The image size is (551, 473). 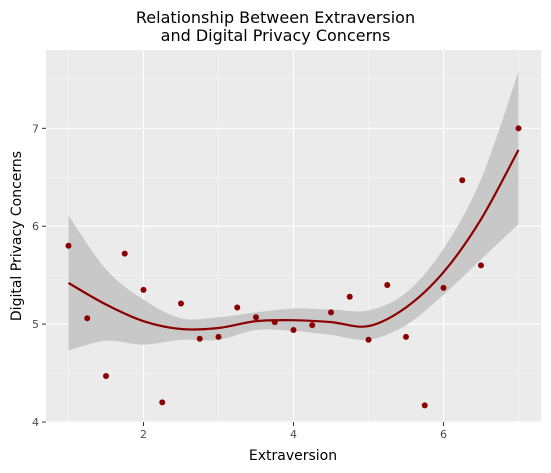 What do you see at coordinates (293, 456) in the screenshot?
I see `x-axis-label: Extraversion` at bounding box center [293, 456].